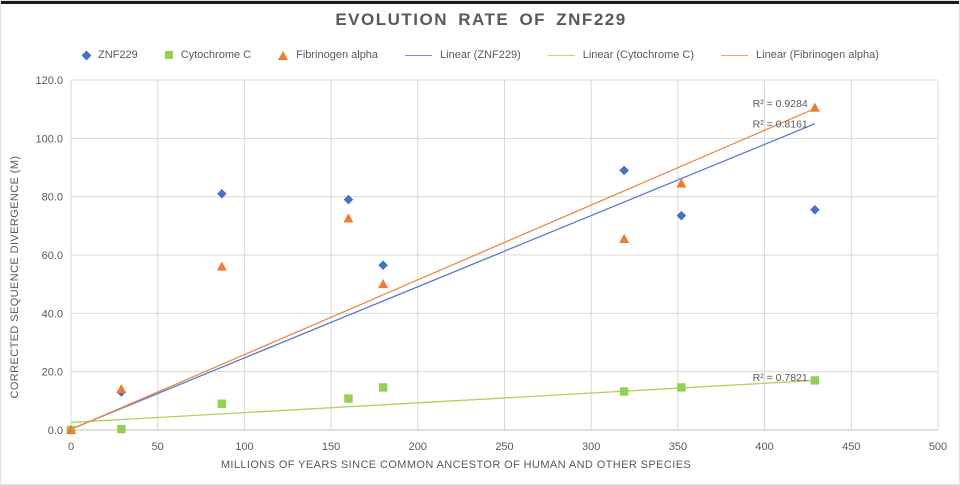 The height and width of the screenshot is (485, 960). I want to click on legend-item: Cytochrome C, so click(208, 55).